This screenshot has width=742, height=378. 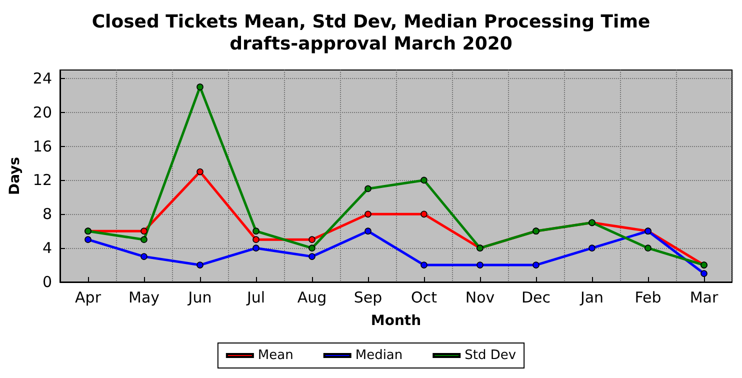 I want to click on y-tick-label: 20, so click(x=42, y=112).